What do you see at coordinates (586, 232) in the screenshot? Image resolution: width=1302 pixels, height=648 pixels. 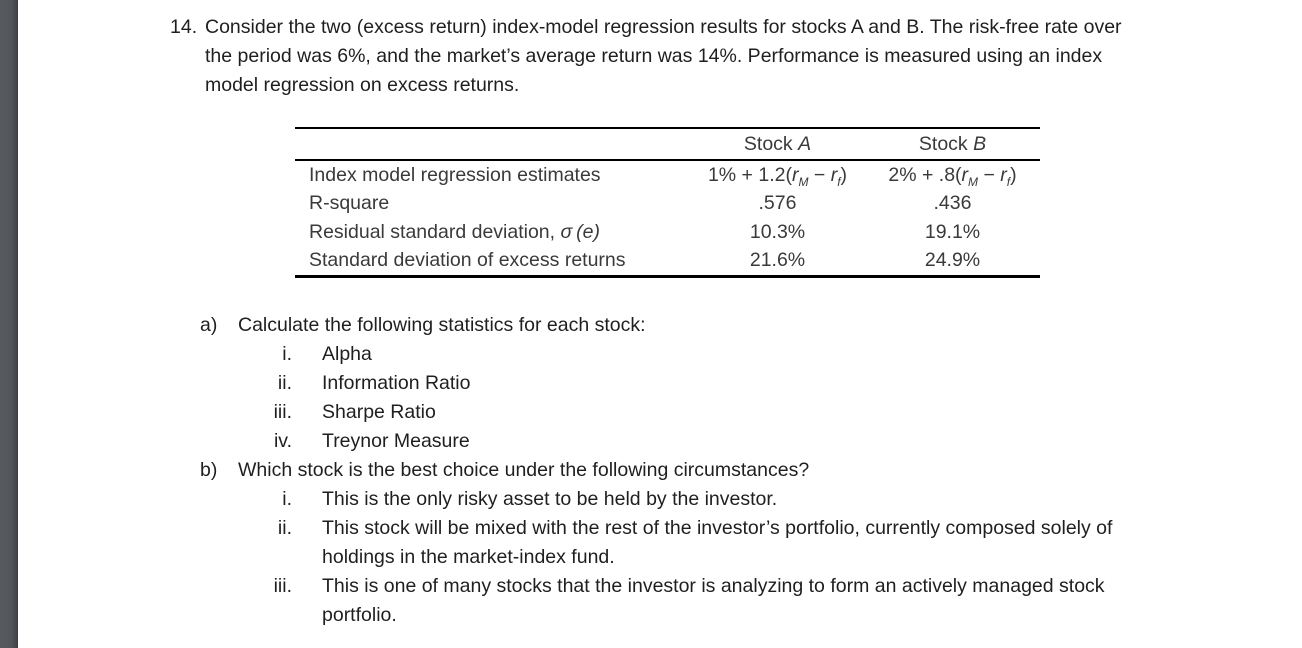 I see `e-term: (e)` at bounding box center [586, 232].